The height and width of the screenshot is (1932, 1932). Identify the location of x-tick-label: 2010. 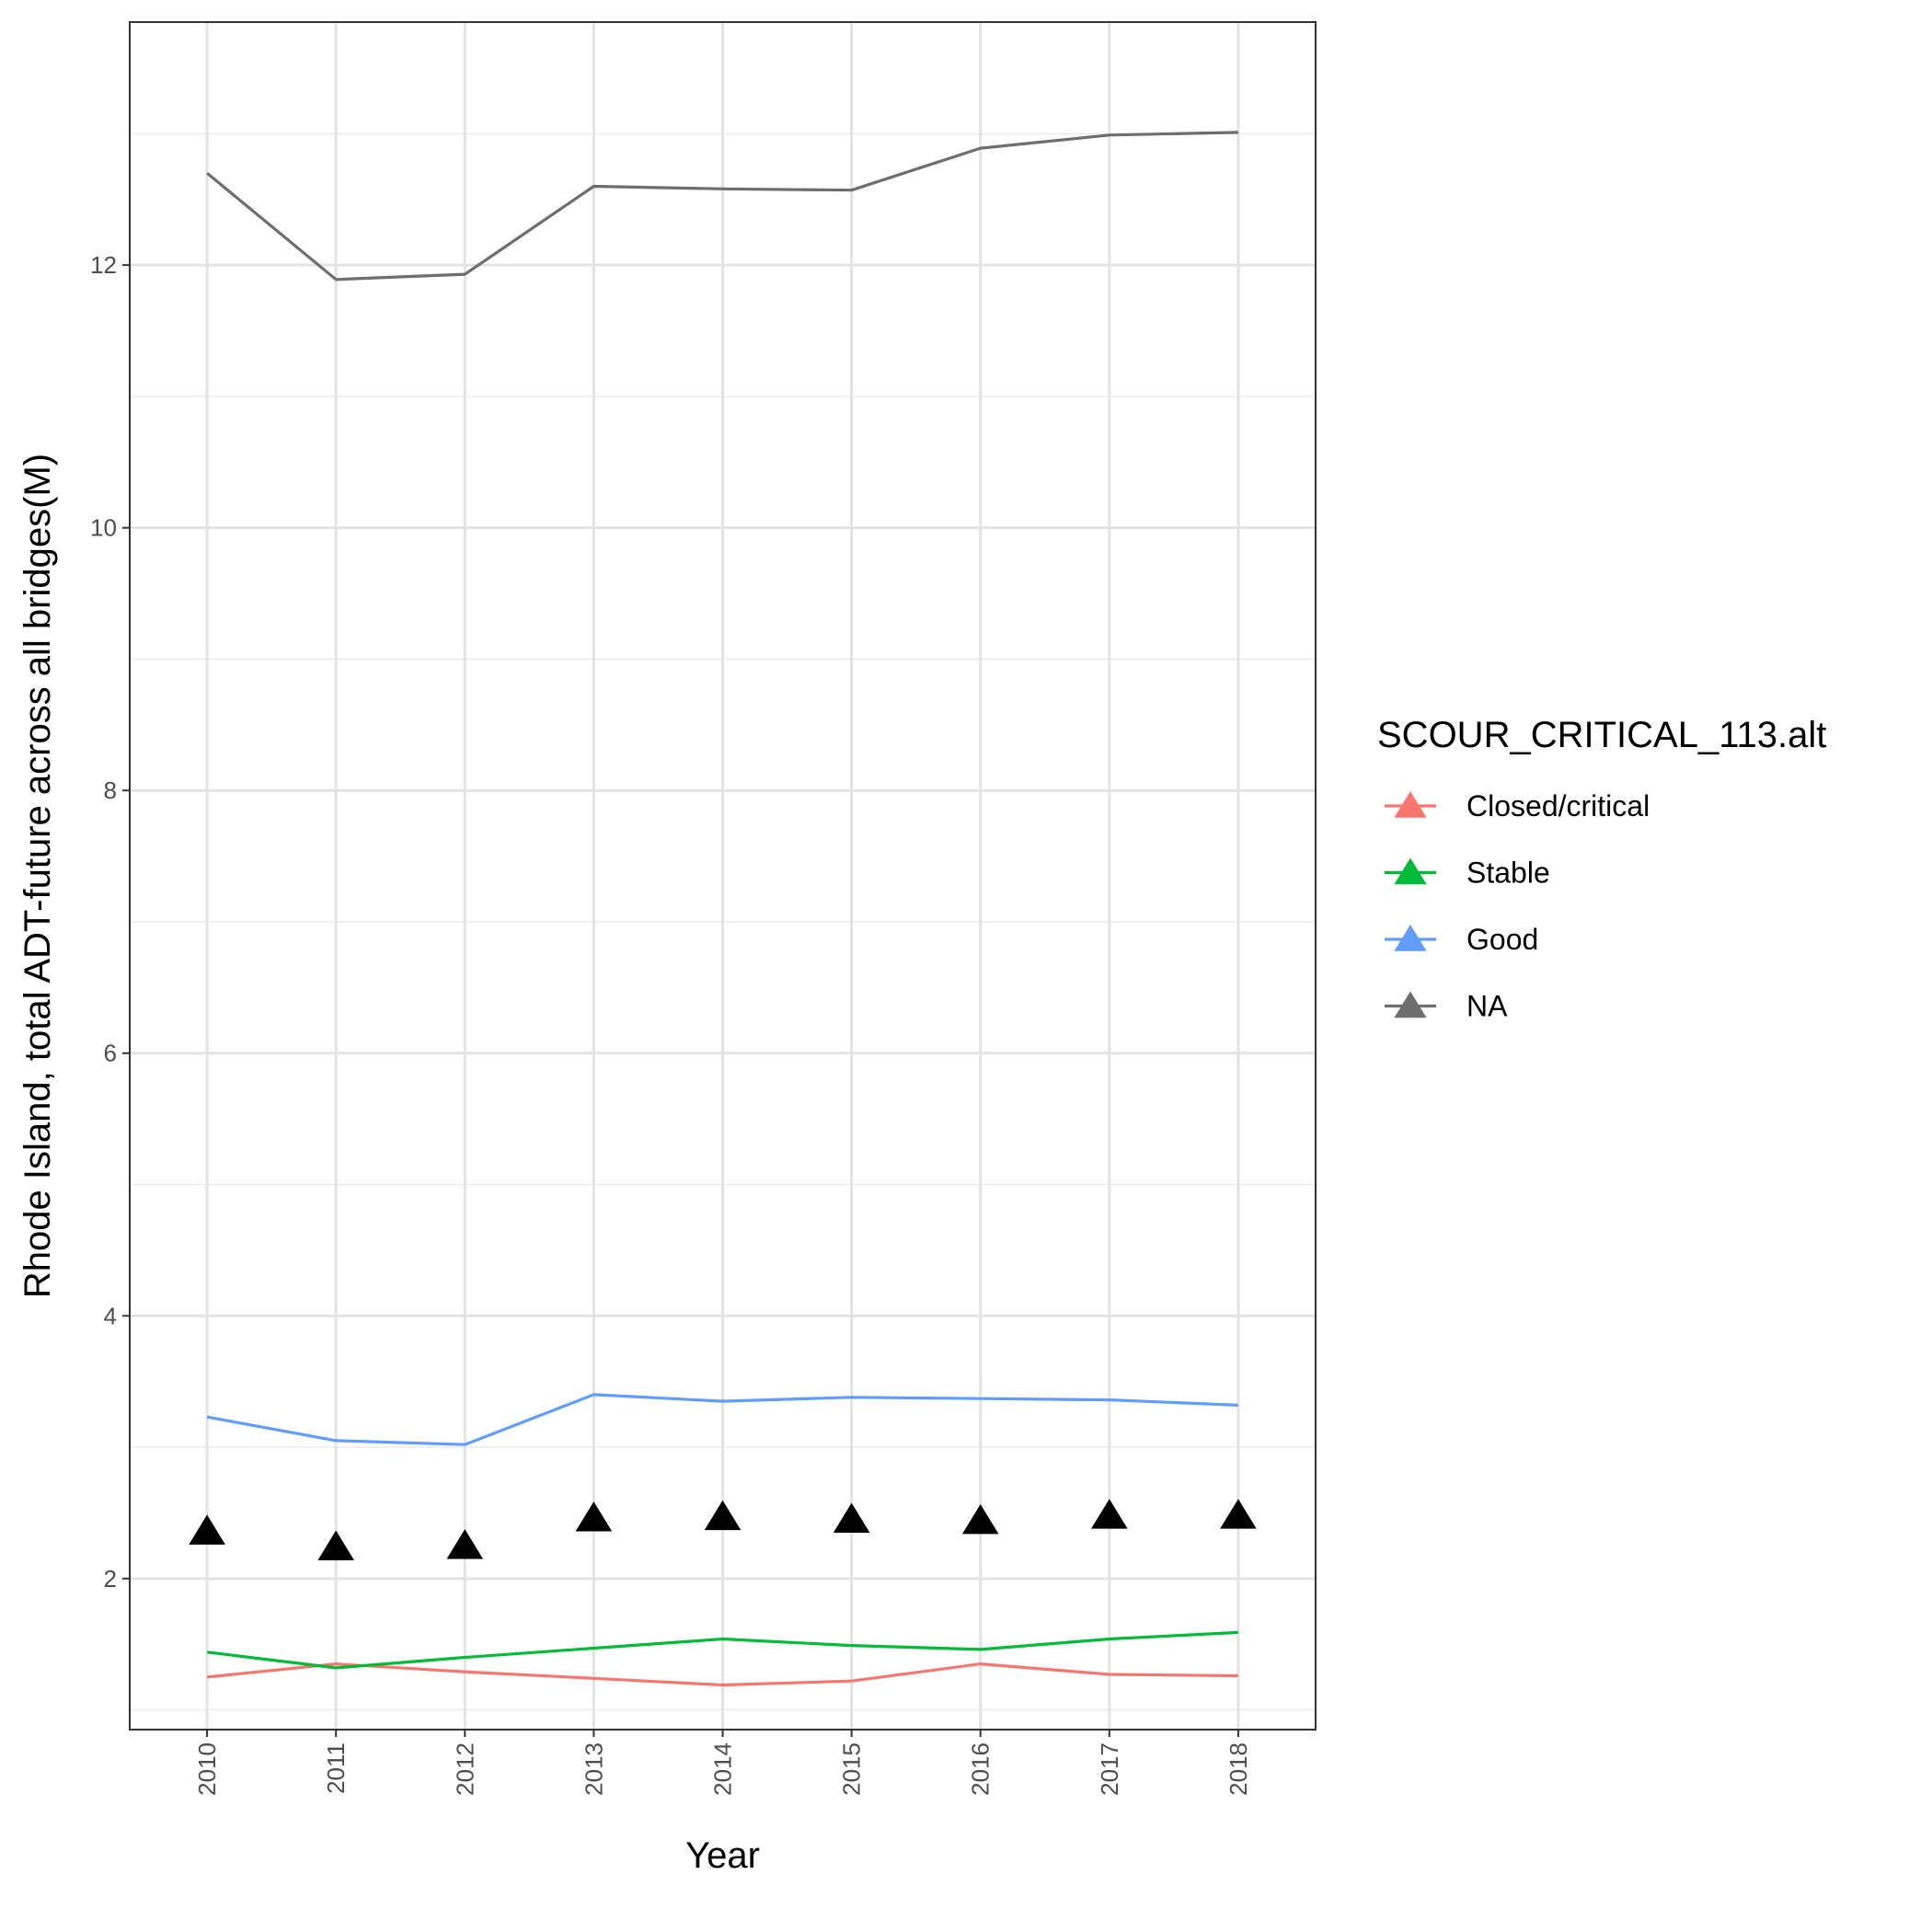
(207, 1769).